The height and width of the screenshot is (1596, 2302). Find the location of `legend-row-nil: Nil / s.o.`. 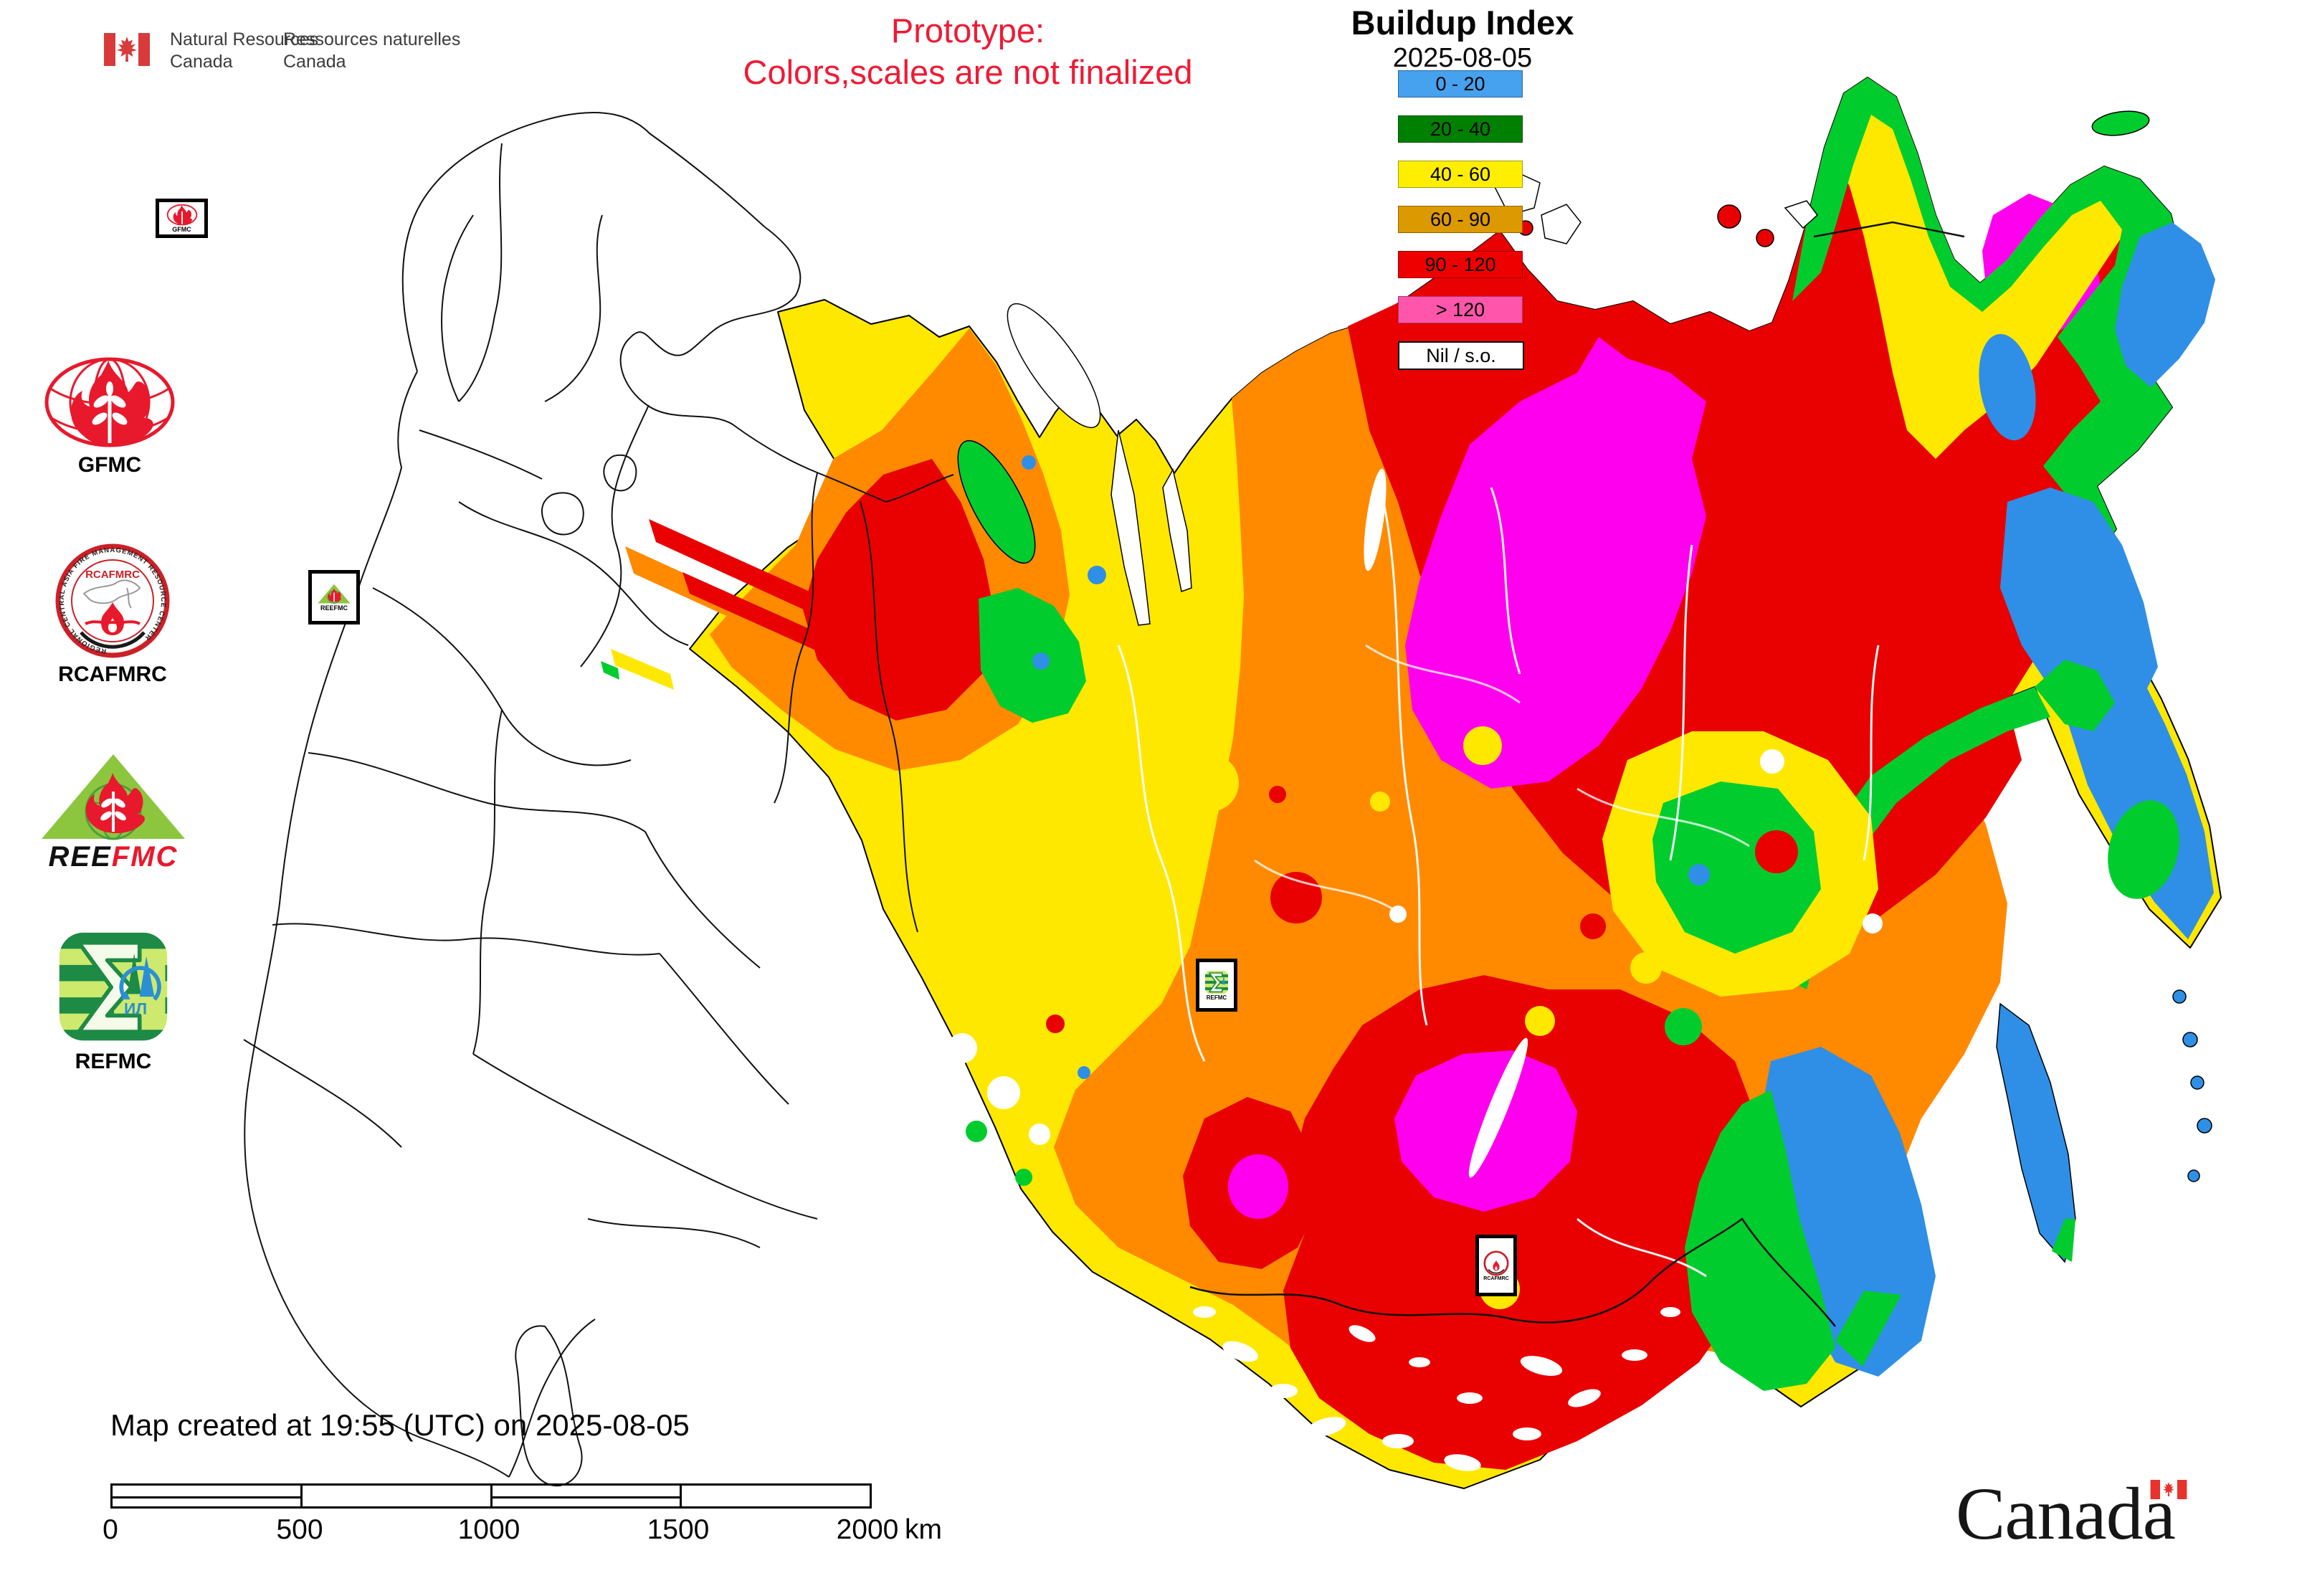

legend-row-nil: Nil / s.o. is located at coordinates (1461, 355).